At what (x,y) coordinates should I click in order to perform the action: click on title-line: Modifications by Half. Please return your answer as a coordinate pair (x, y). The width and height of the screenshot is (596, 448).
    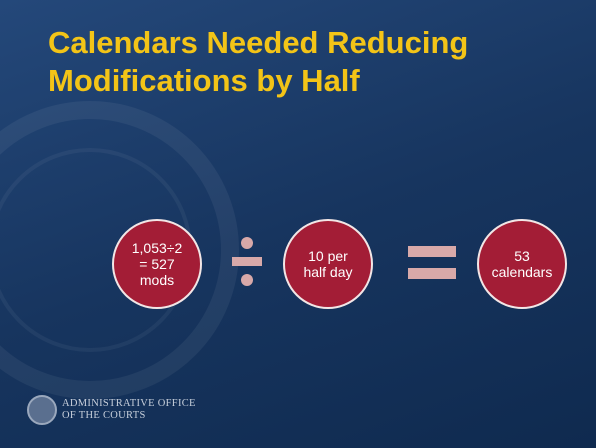
    Looking at the image, I should click on (204, 80).